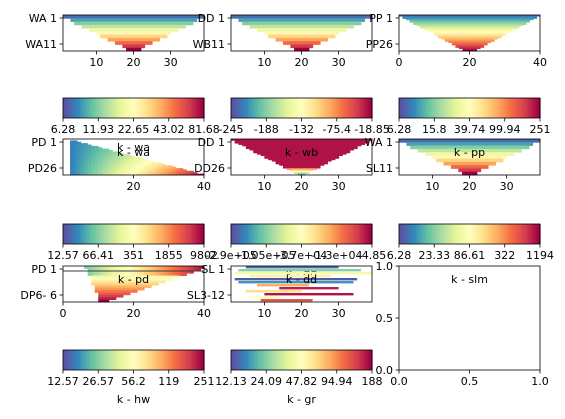  What do you see at coordinates (339, 186) in the screenshot?
I see `x-tick-label: 30` at bounding box center [339, 186].